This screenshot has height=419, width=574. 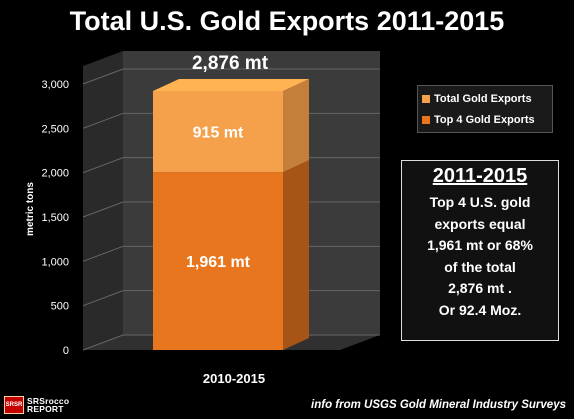 I want to click on y-tick-label: 1,500, so click(x=55, y=218).